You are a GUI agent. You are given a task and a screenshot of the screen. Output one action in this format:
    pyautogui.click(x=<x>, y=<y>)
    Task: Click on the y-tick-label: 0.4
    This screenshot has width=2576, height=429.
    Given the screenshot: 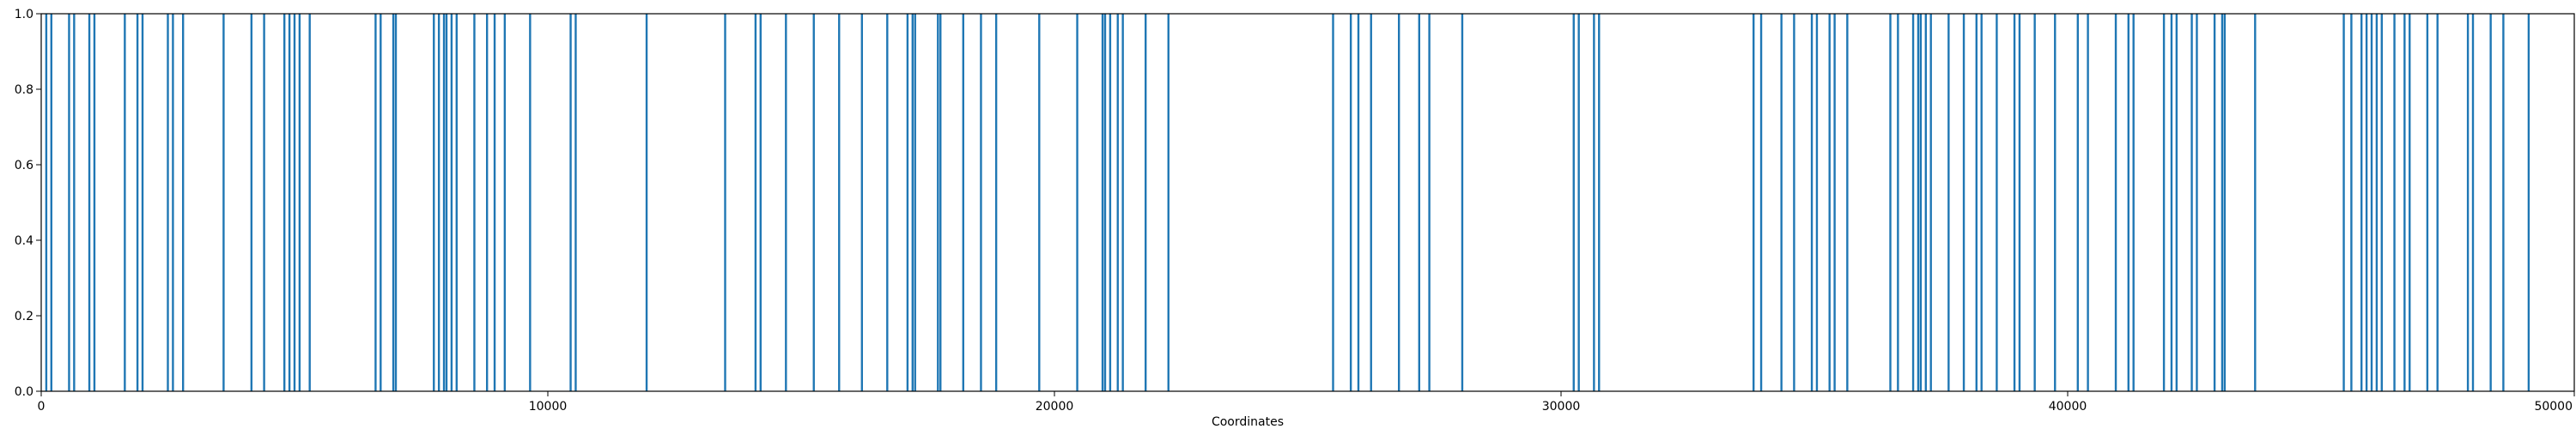 What is the action you would take?
    pyautogui.click(x=24, y=241)
    